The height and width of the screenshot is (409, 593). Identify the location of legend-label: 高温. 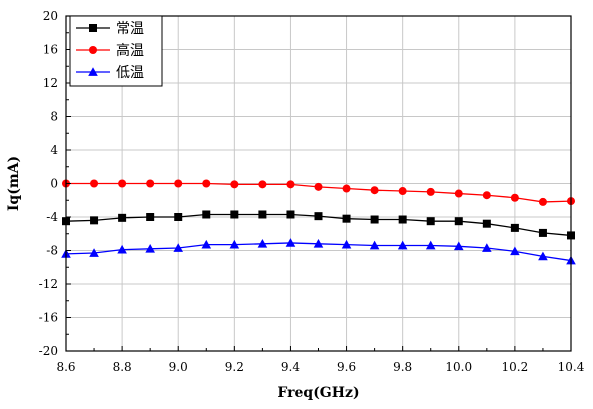
(130, 50).